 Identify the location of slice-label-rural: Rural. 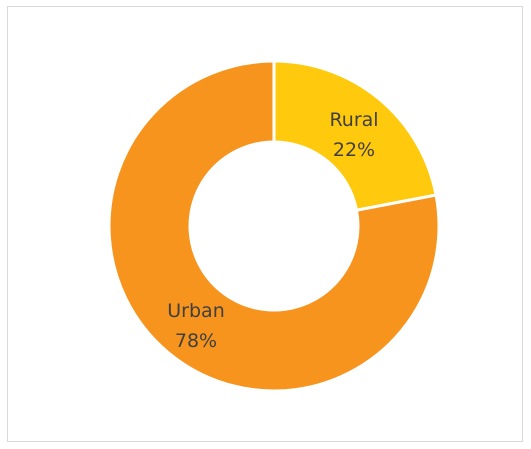
(353, 120).